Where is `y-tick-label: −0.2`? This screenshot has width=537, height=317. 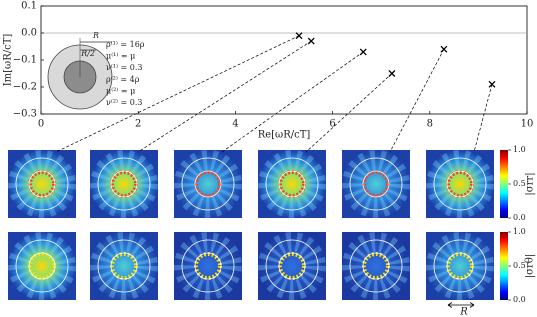
y-tick-label: −0.2 is located at coordinates (25, 87).